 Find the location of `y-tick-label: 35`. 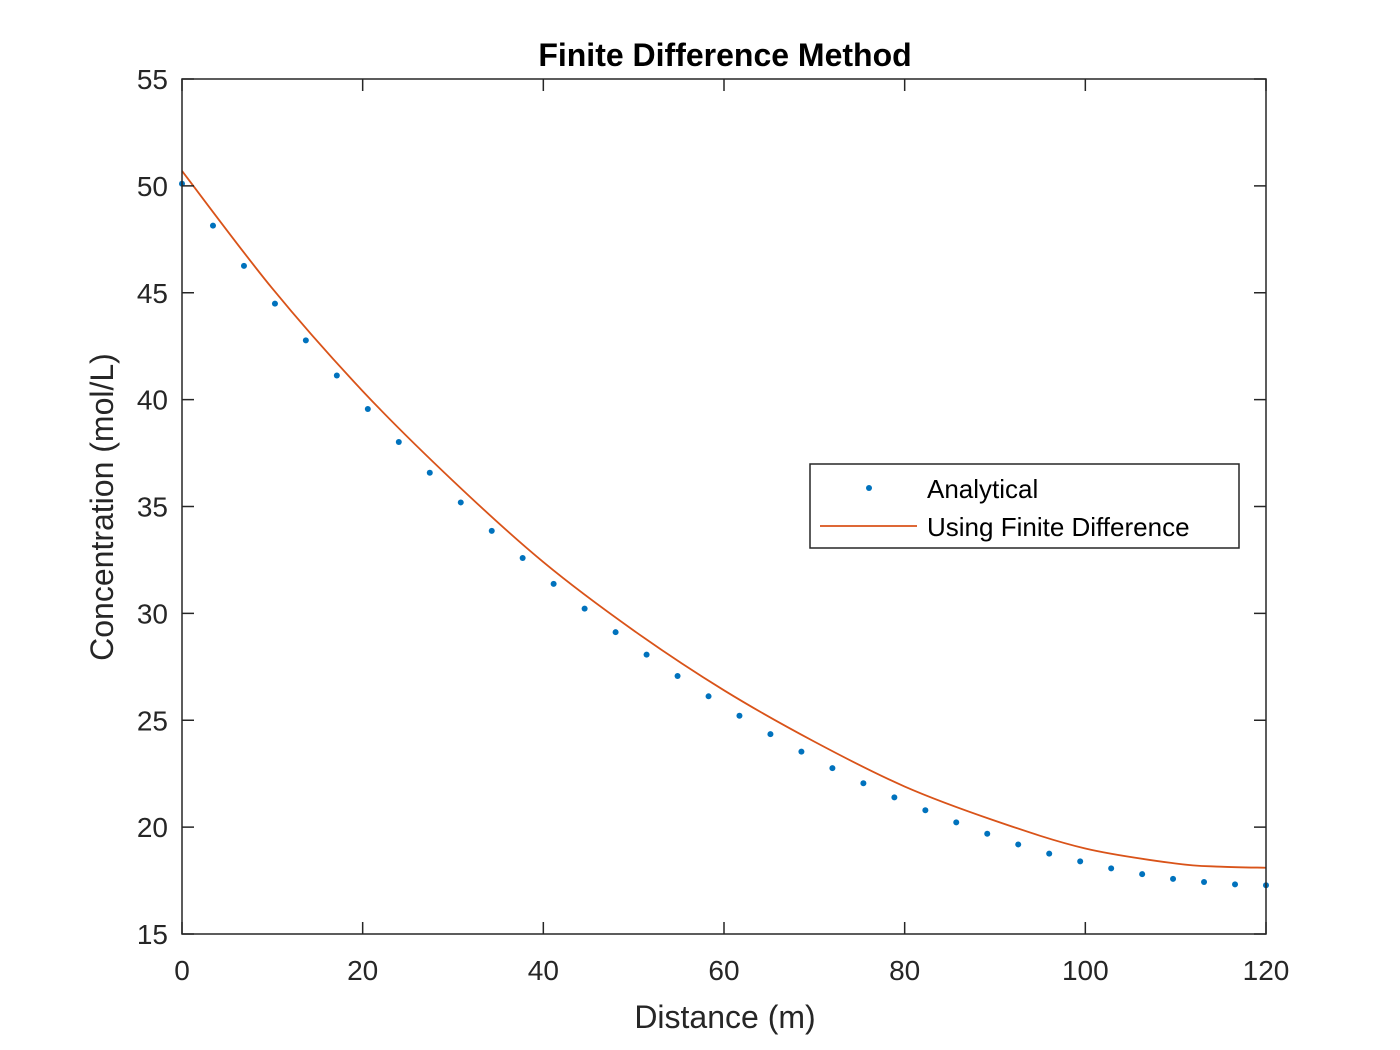

y-tick-label: 35 is located at coordinates (152, 507).